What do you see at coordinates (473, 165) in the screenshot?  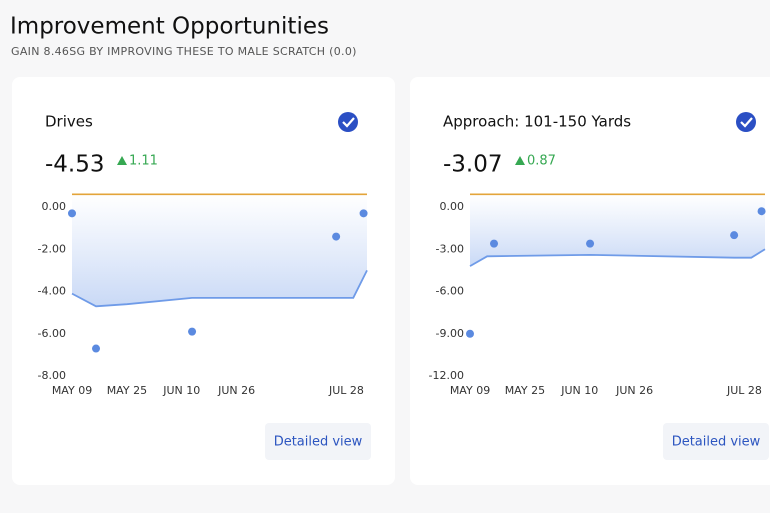 I see `metric-value: -3.07` at bounding box center [473, 165].